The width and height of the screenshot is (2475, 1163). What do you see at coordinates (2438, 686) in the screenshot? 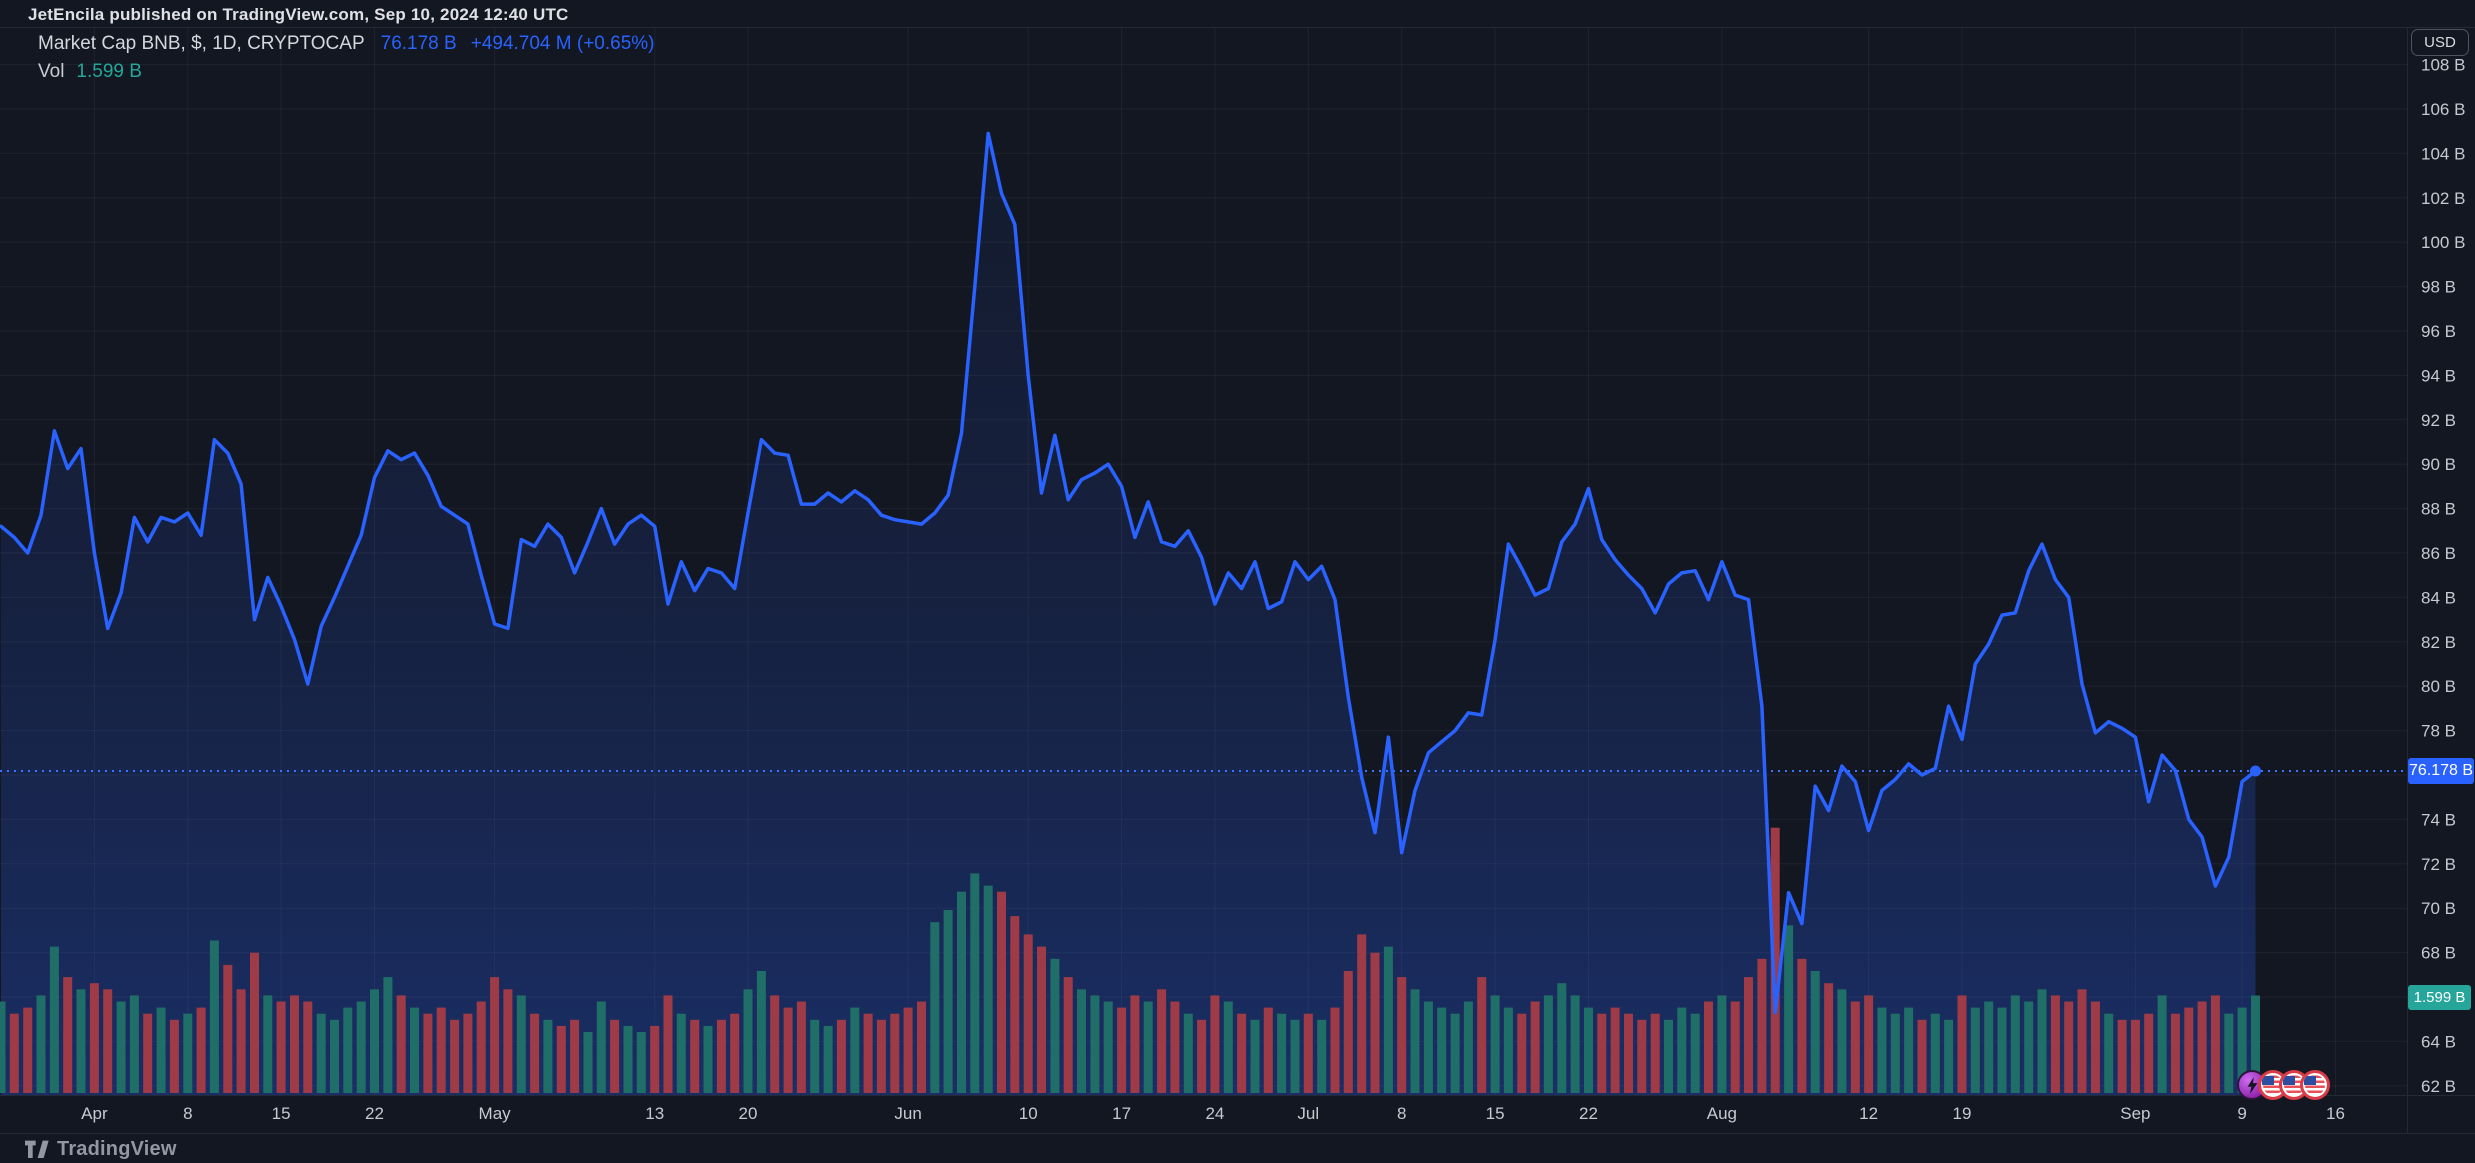
I see `svg-text: 80 B` at bounding box center [2438, 686].